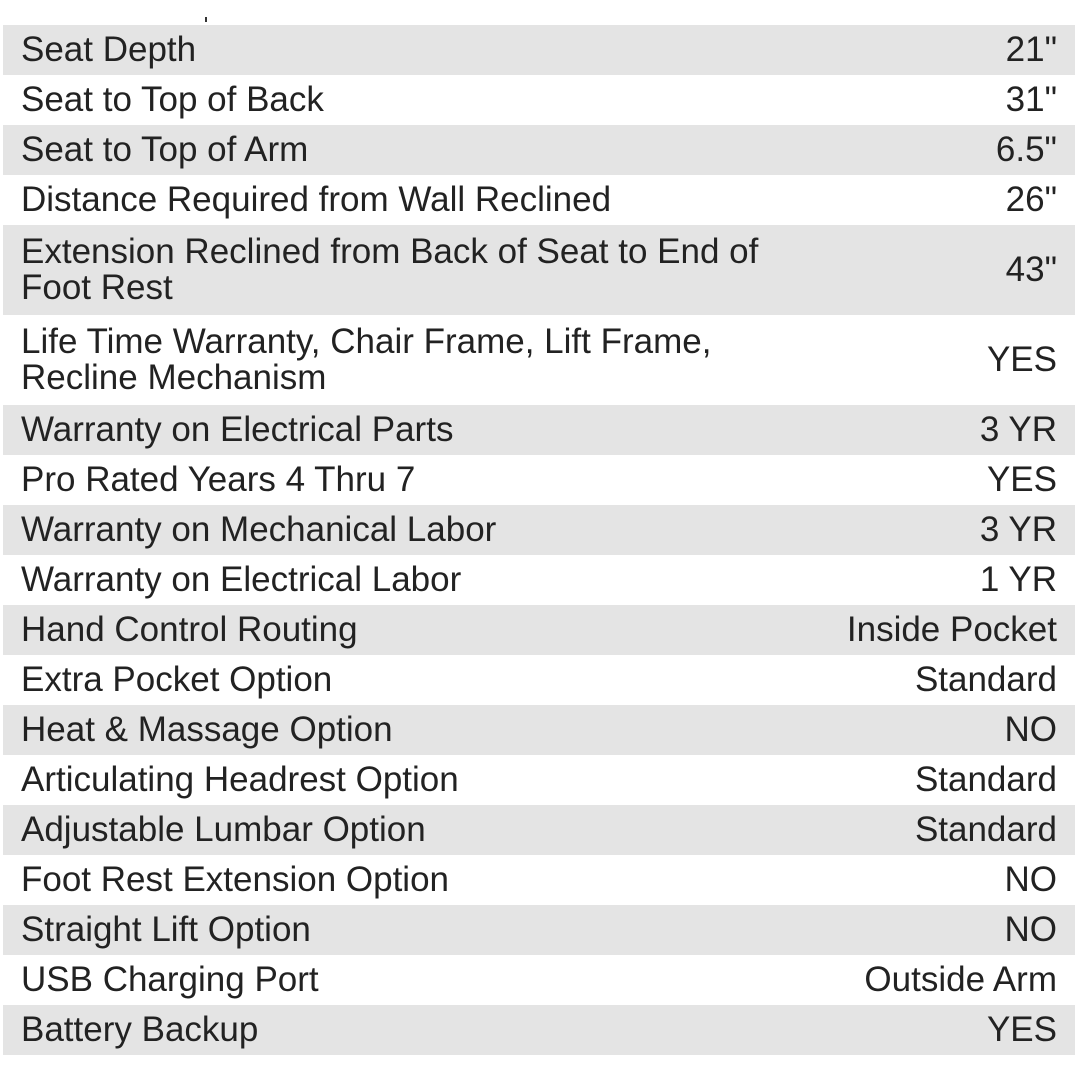 The image size is (1080, 1080). I want to click on spec-label: Extra Pocket Option, so click(177, 679).